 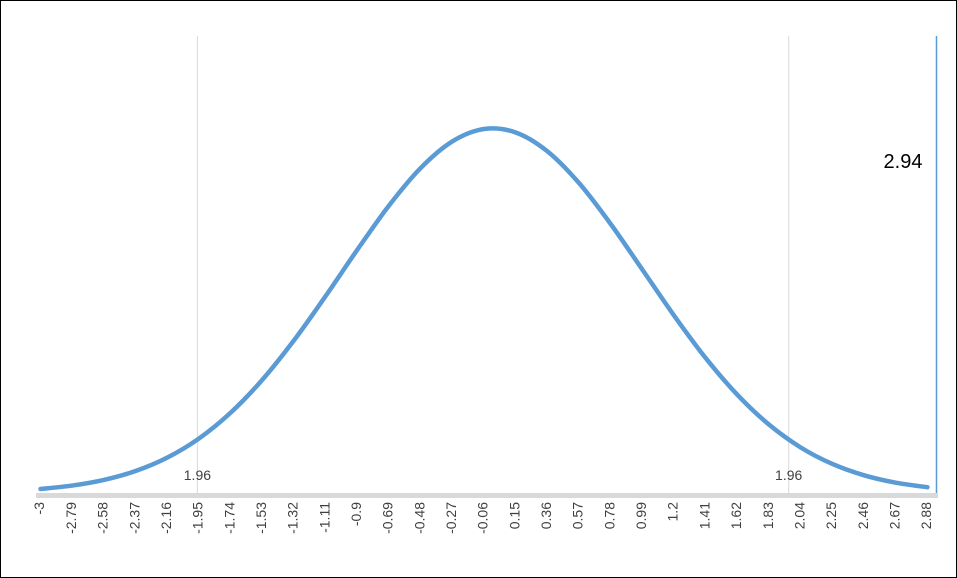 What do you see at coordinates (134, 518) in the screenshot?
I see `x-tick-label: -2.37` at bounding box center [134, 518].